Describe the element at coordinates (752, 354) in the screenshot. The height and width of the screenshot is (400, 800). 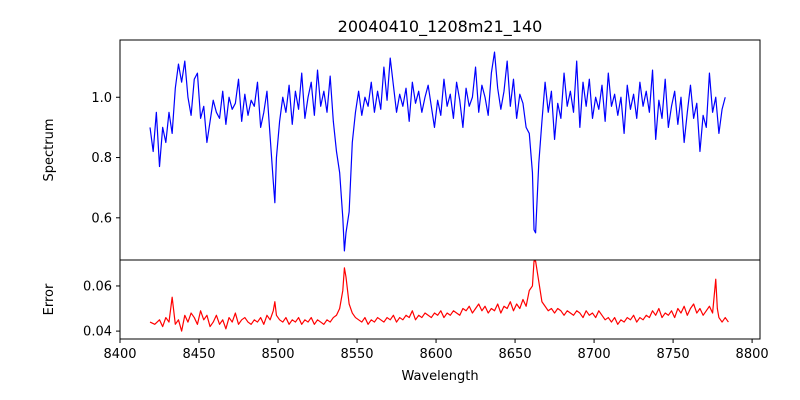
I see `x-tick-label: 8800` at that location.